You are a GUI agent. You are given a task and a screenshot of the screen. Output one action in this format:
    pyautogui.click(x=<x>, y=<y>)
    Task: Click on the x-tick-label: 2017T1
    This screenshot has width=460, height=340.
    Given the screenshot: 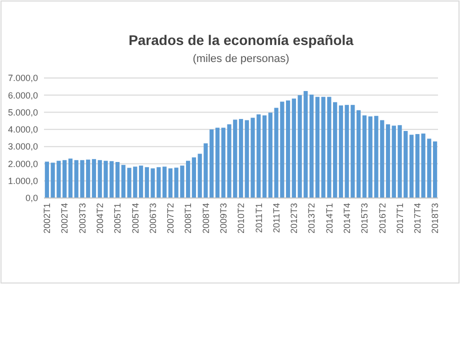 What is the action you would take?
    pyautogui.click(x=399, y=218)
    